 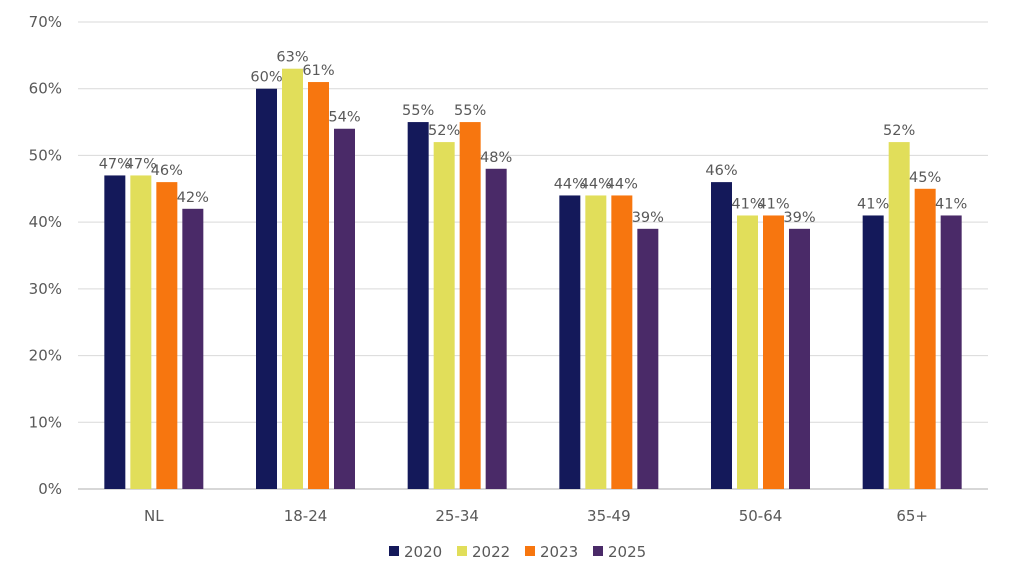 I want to click on y-tick-label: 30%, so click(x=45, y=289).